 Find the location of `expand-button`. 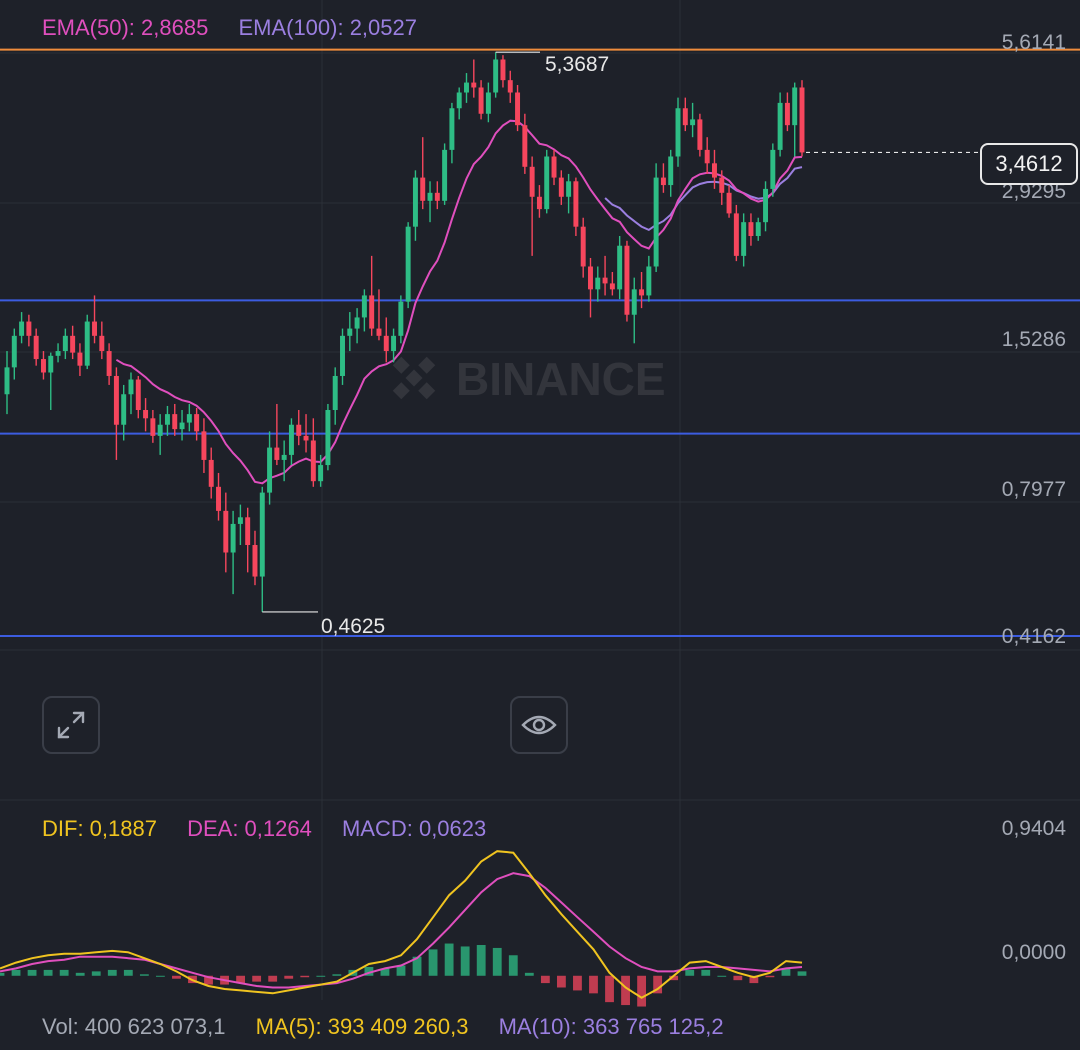

expand-button is located at coordinates (71, 725).